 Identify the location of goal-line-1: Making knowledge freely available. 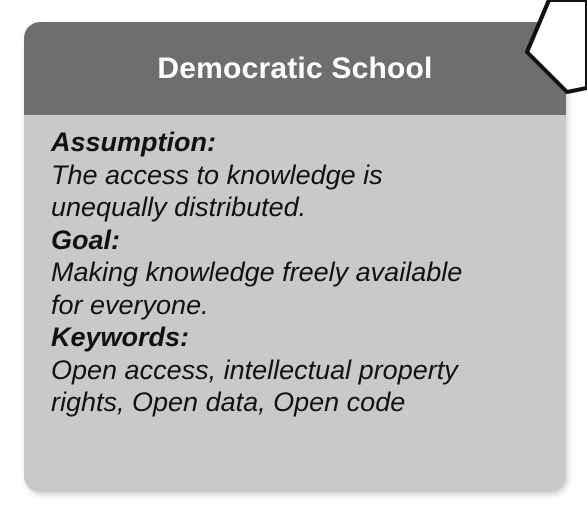
(257, 272).